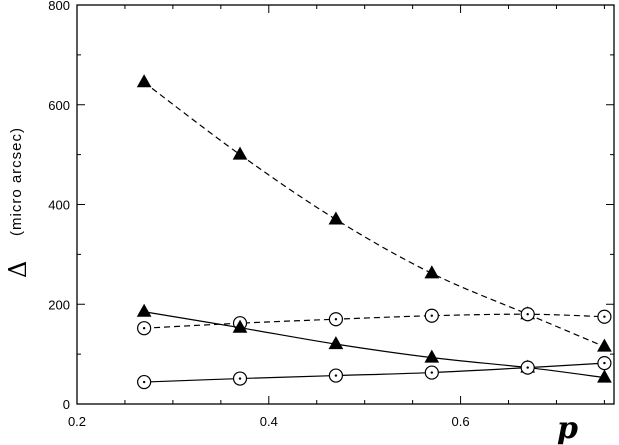 This screenshot has width=619, height=445. I want to click on y-tick-label: 800, so click(59, 6).